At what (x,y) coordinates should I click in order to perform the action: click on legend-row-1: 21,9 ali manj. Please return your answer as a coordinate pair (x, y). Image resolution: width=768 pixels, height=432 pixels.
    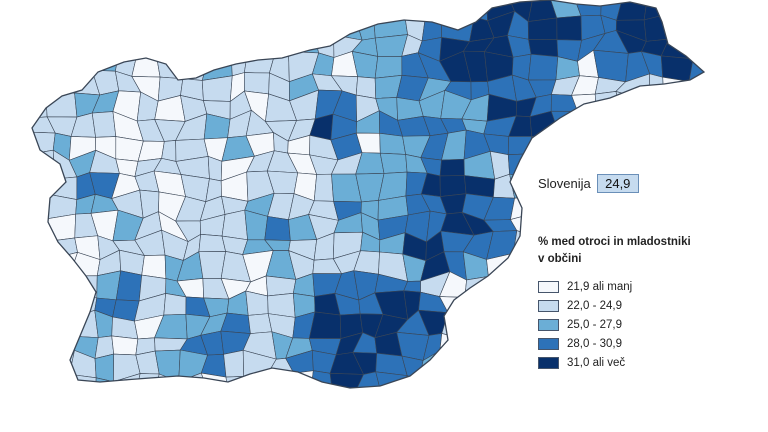
    Looking at the image, I should click on (638, 286).